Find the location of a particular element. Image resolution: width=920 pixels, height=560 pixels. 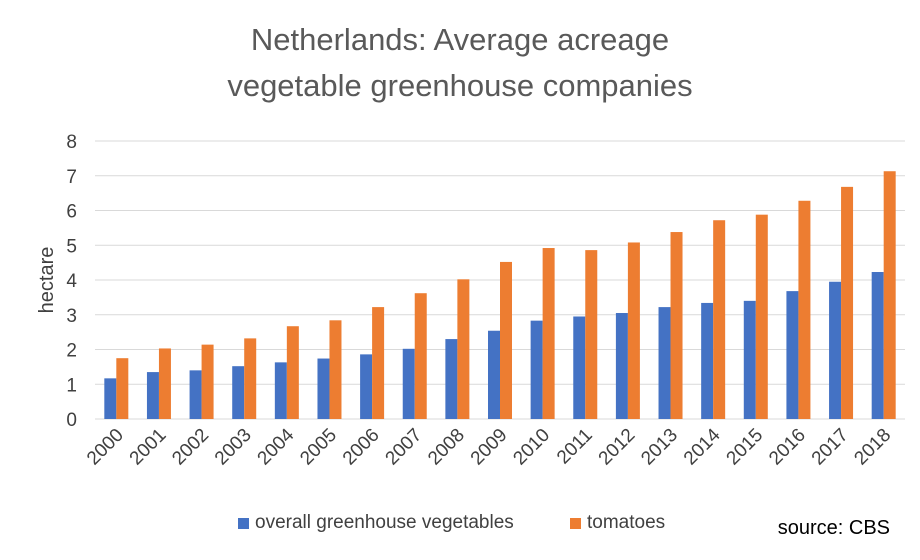

bar-overall-2011 is located at coordinates (579, 367).